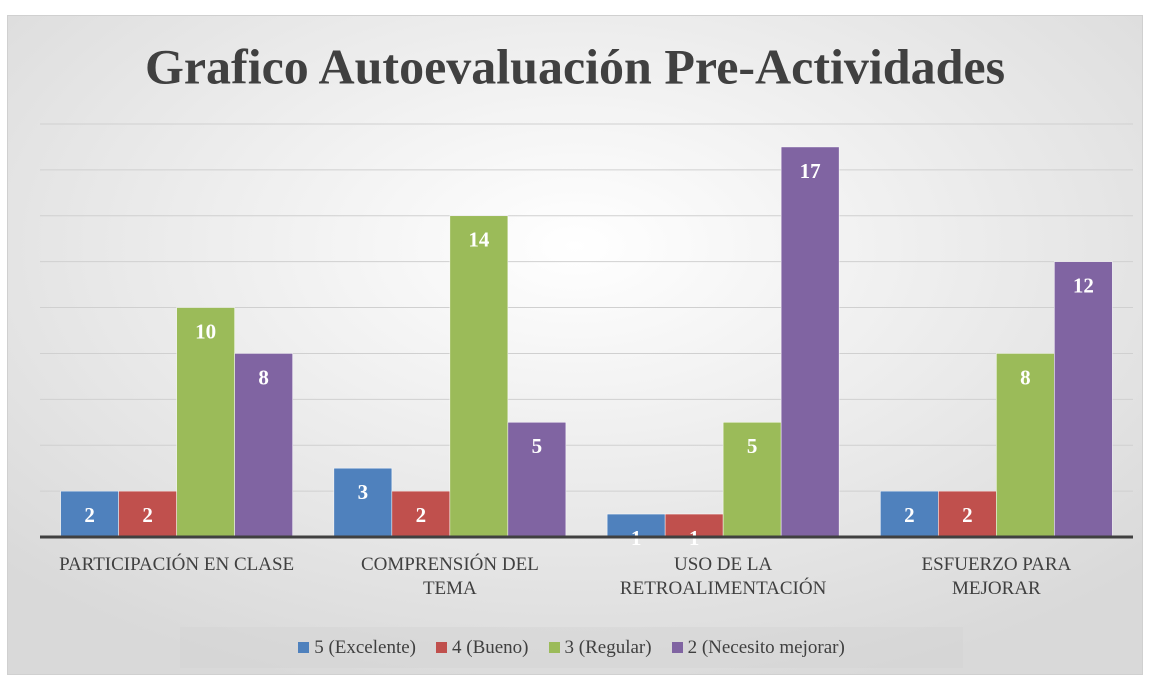 This screenshot has height=679, width=1150. Describe the element at coordinates (490, 647) in the screenshot. I see `legend-label: 4 (Bueno)` at that location.